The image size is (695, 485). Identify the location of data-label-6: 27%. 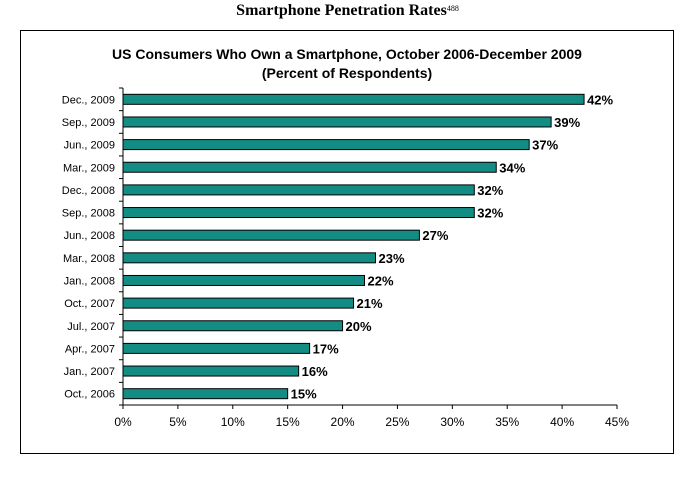
(435, 235).